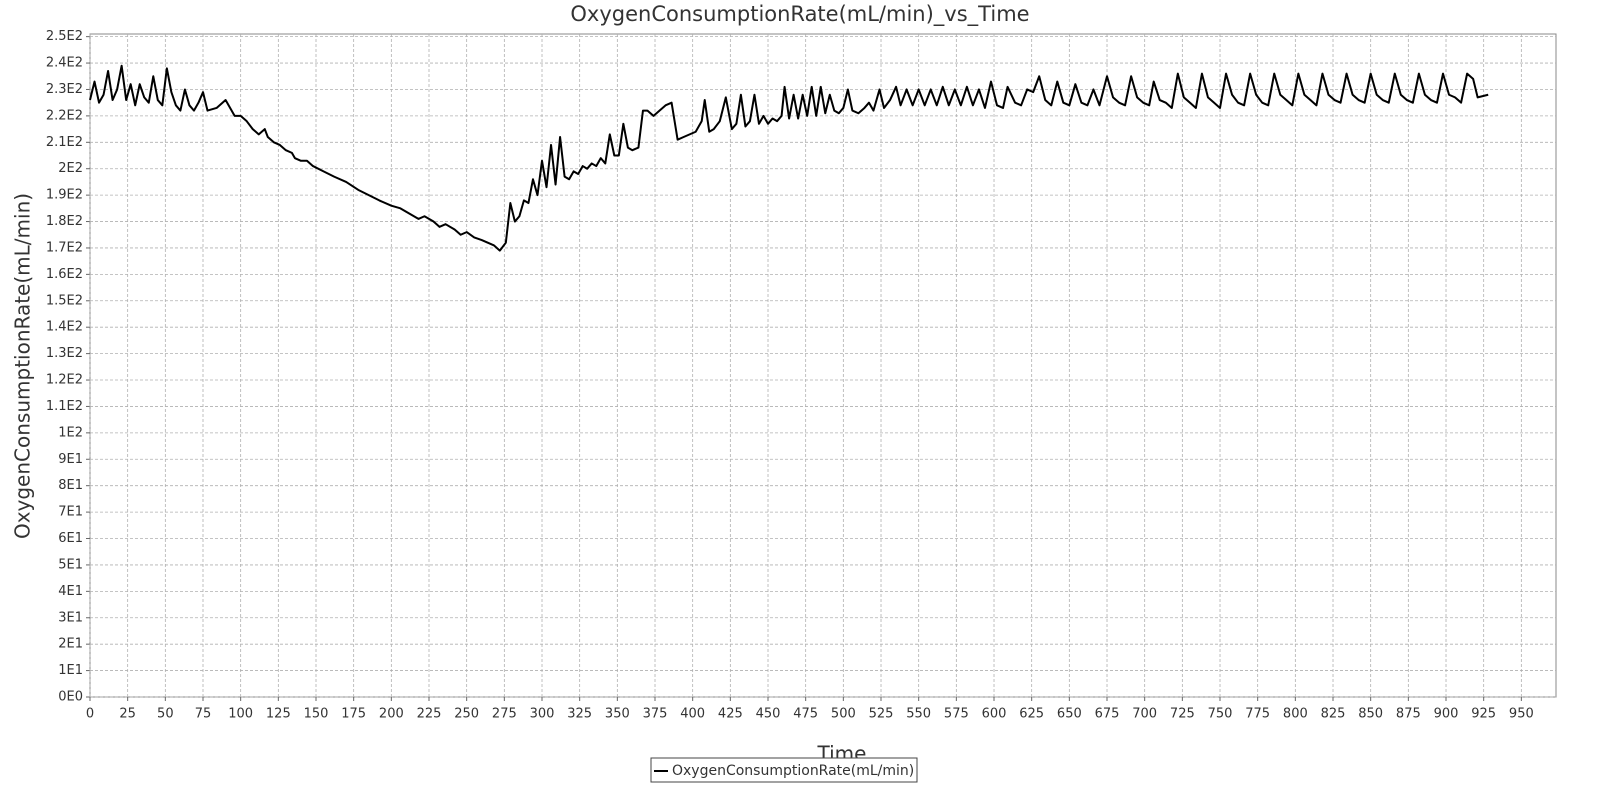  I want to click on y-tick-label: 1E2, so click(70, 432).